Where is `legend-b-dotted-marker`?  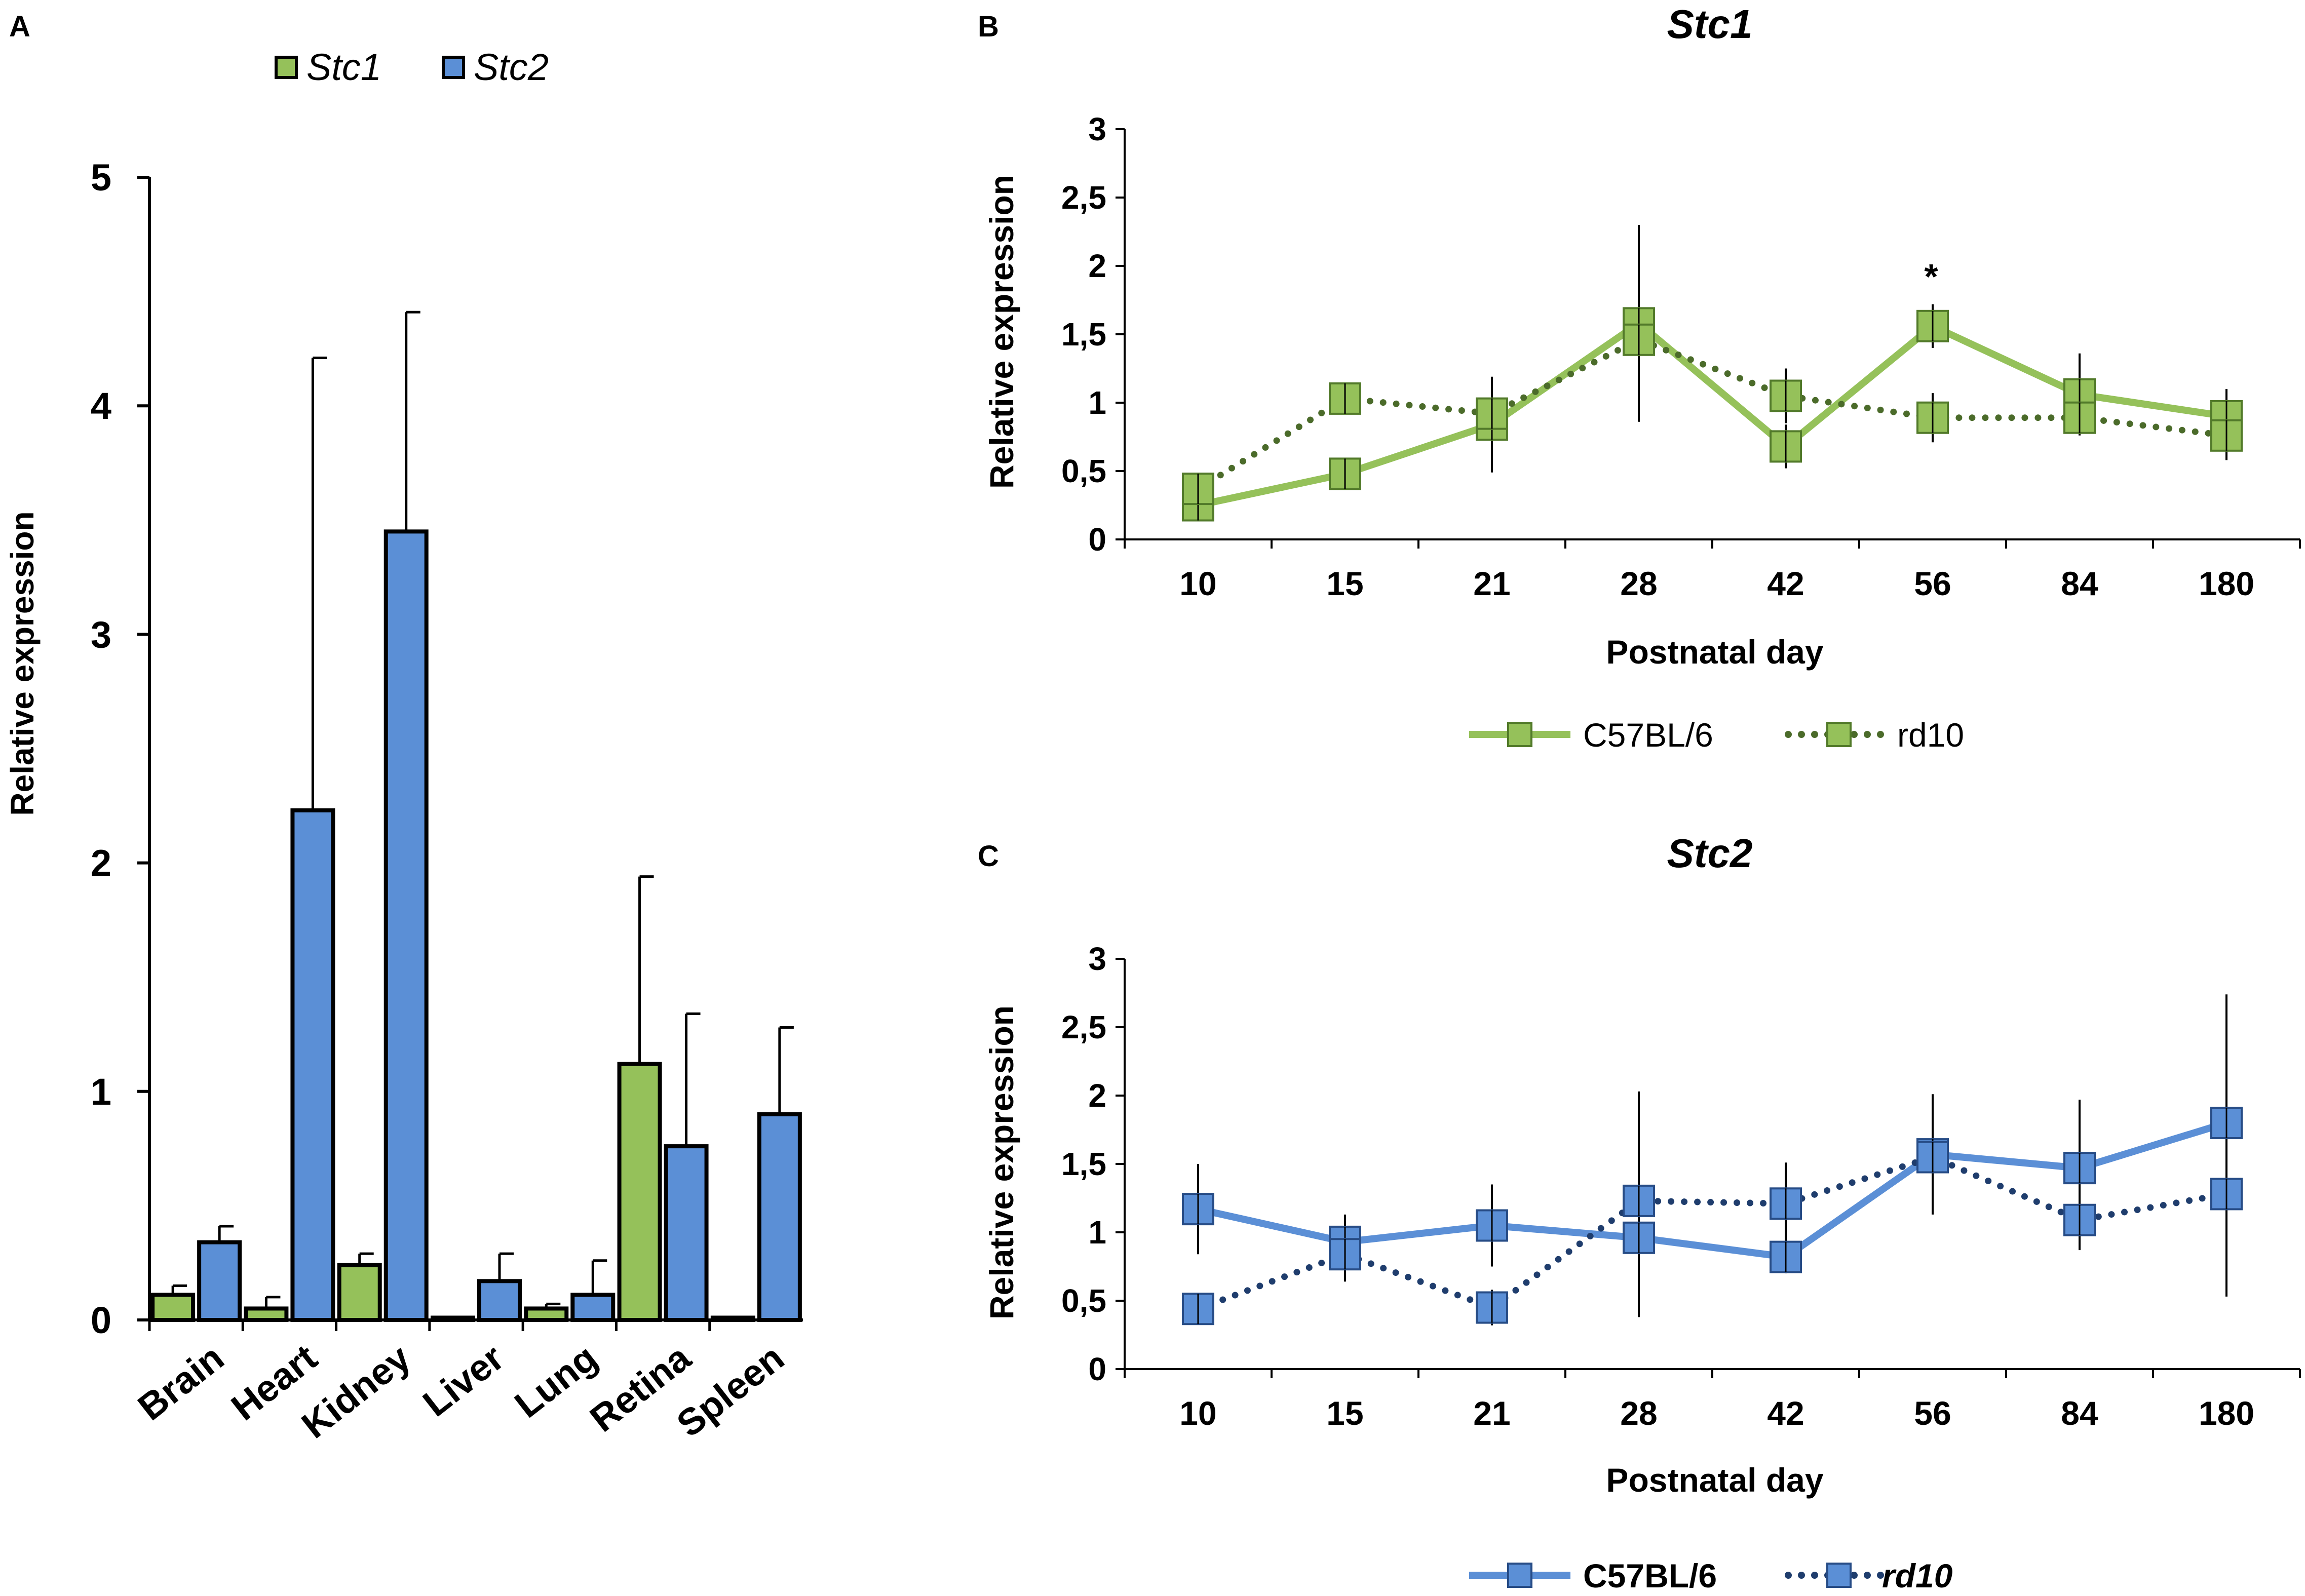 legend-b-dotted-marker is located at coordinates (1839, 734).